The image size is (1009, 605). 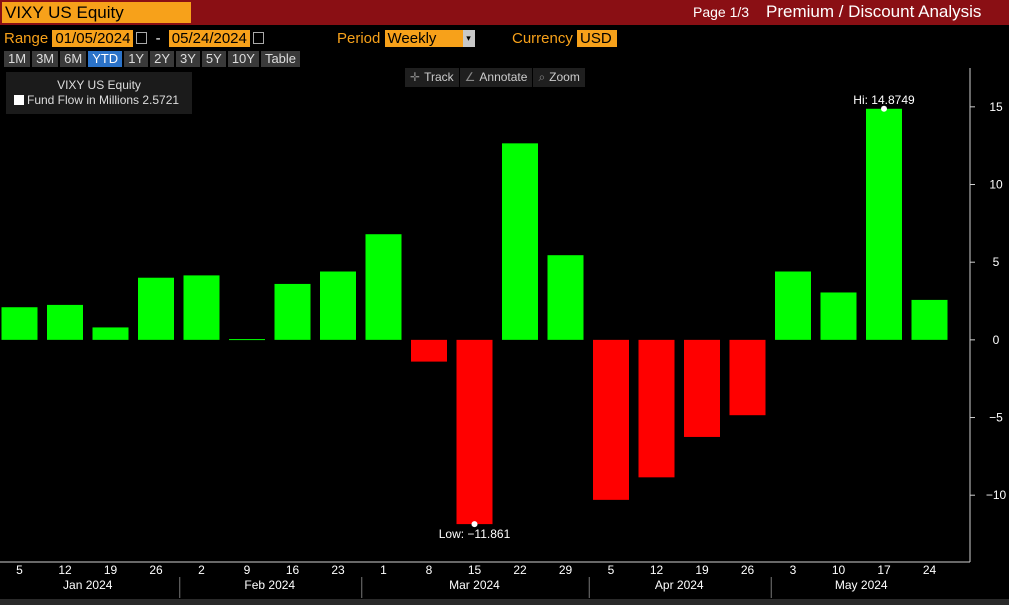 What do you see at coordinates (542, 38) in the screenshot?
I see `currency-label: Currency` at bounding box center [542, 38].